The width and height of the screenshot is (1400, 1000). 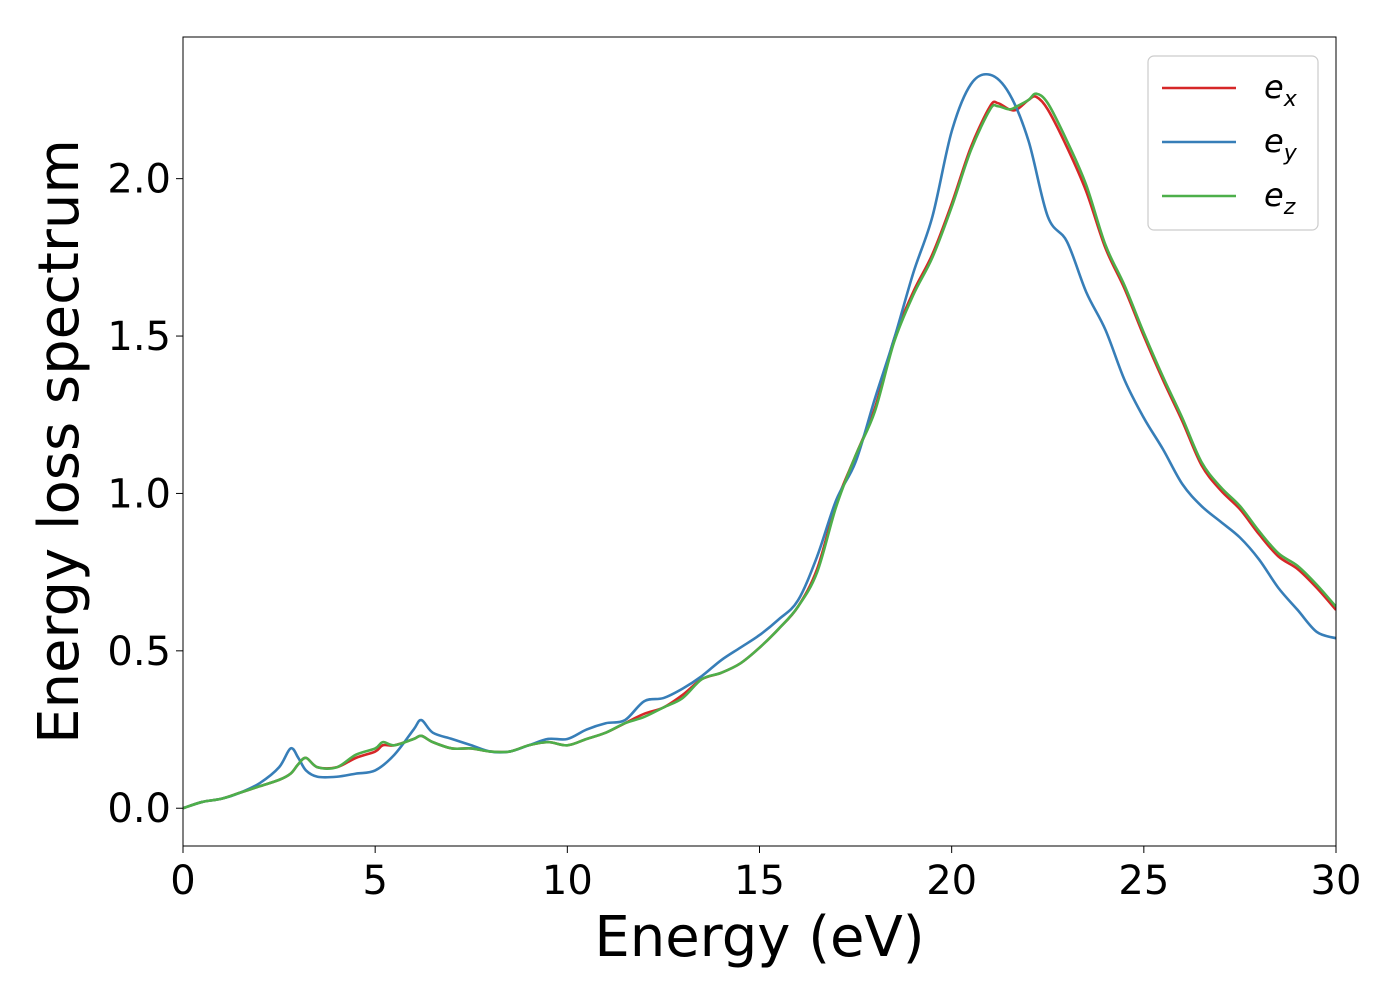 I want to click on x-tick-label: 20, so click(x=951, y=881).